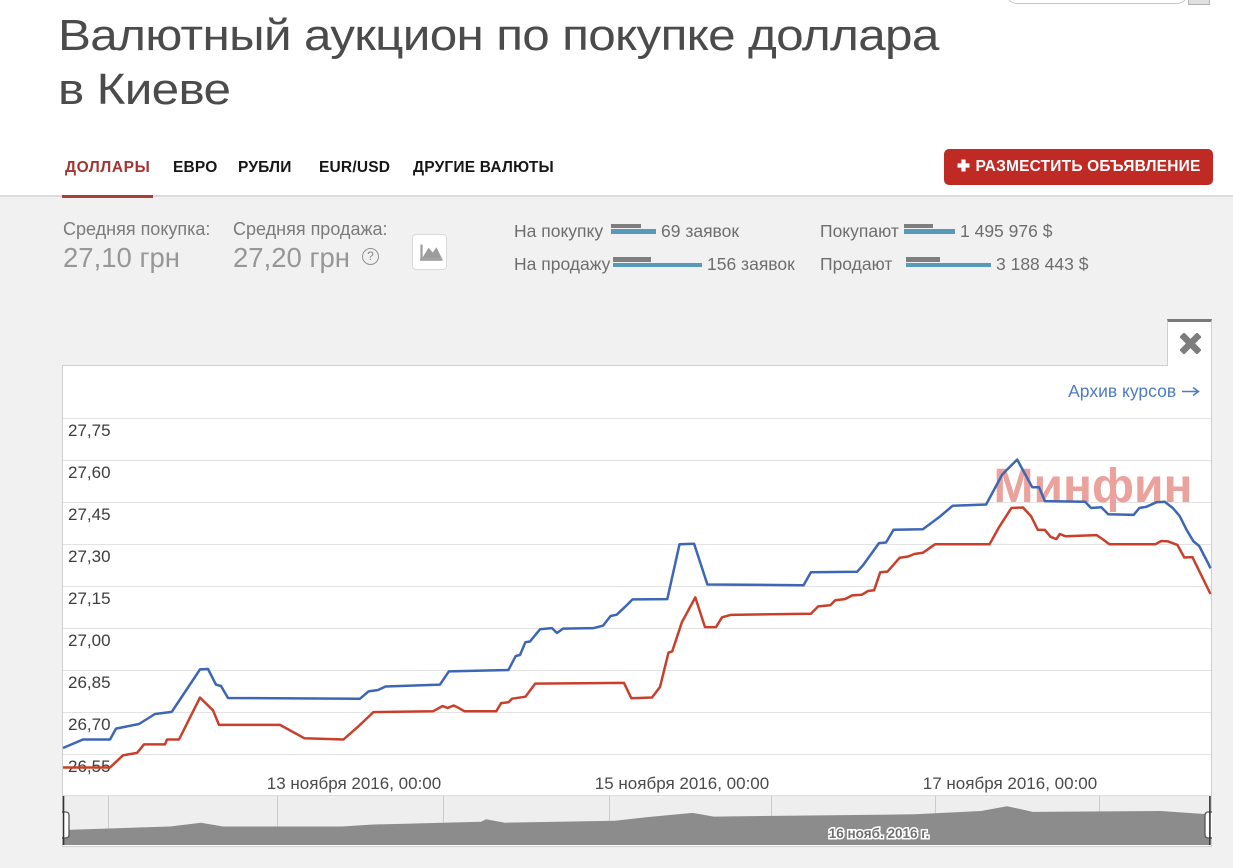 The height and width of the screenshot is (868, 1233). I want to click on svg-text: Минфин, so click(1093, 486).